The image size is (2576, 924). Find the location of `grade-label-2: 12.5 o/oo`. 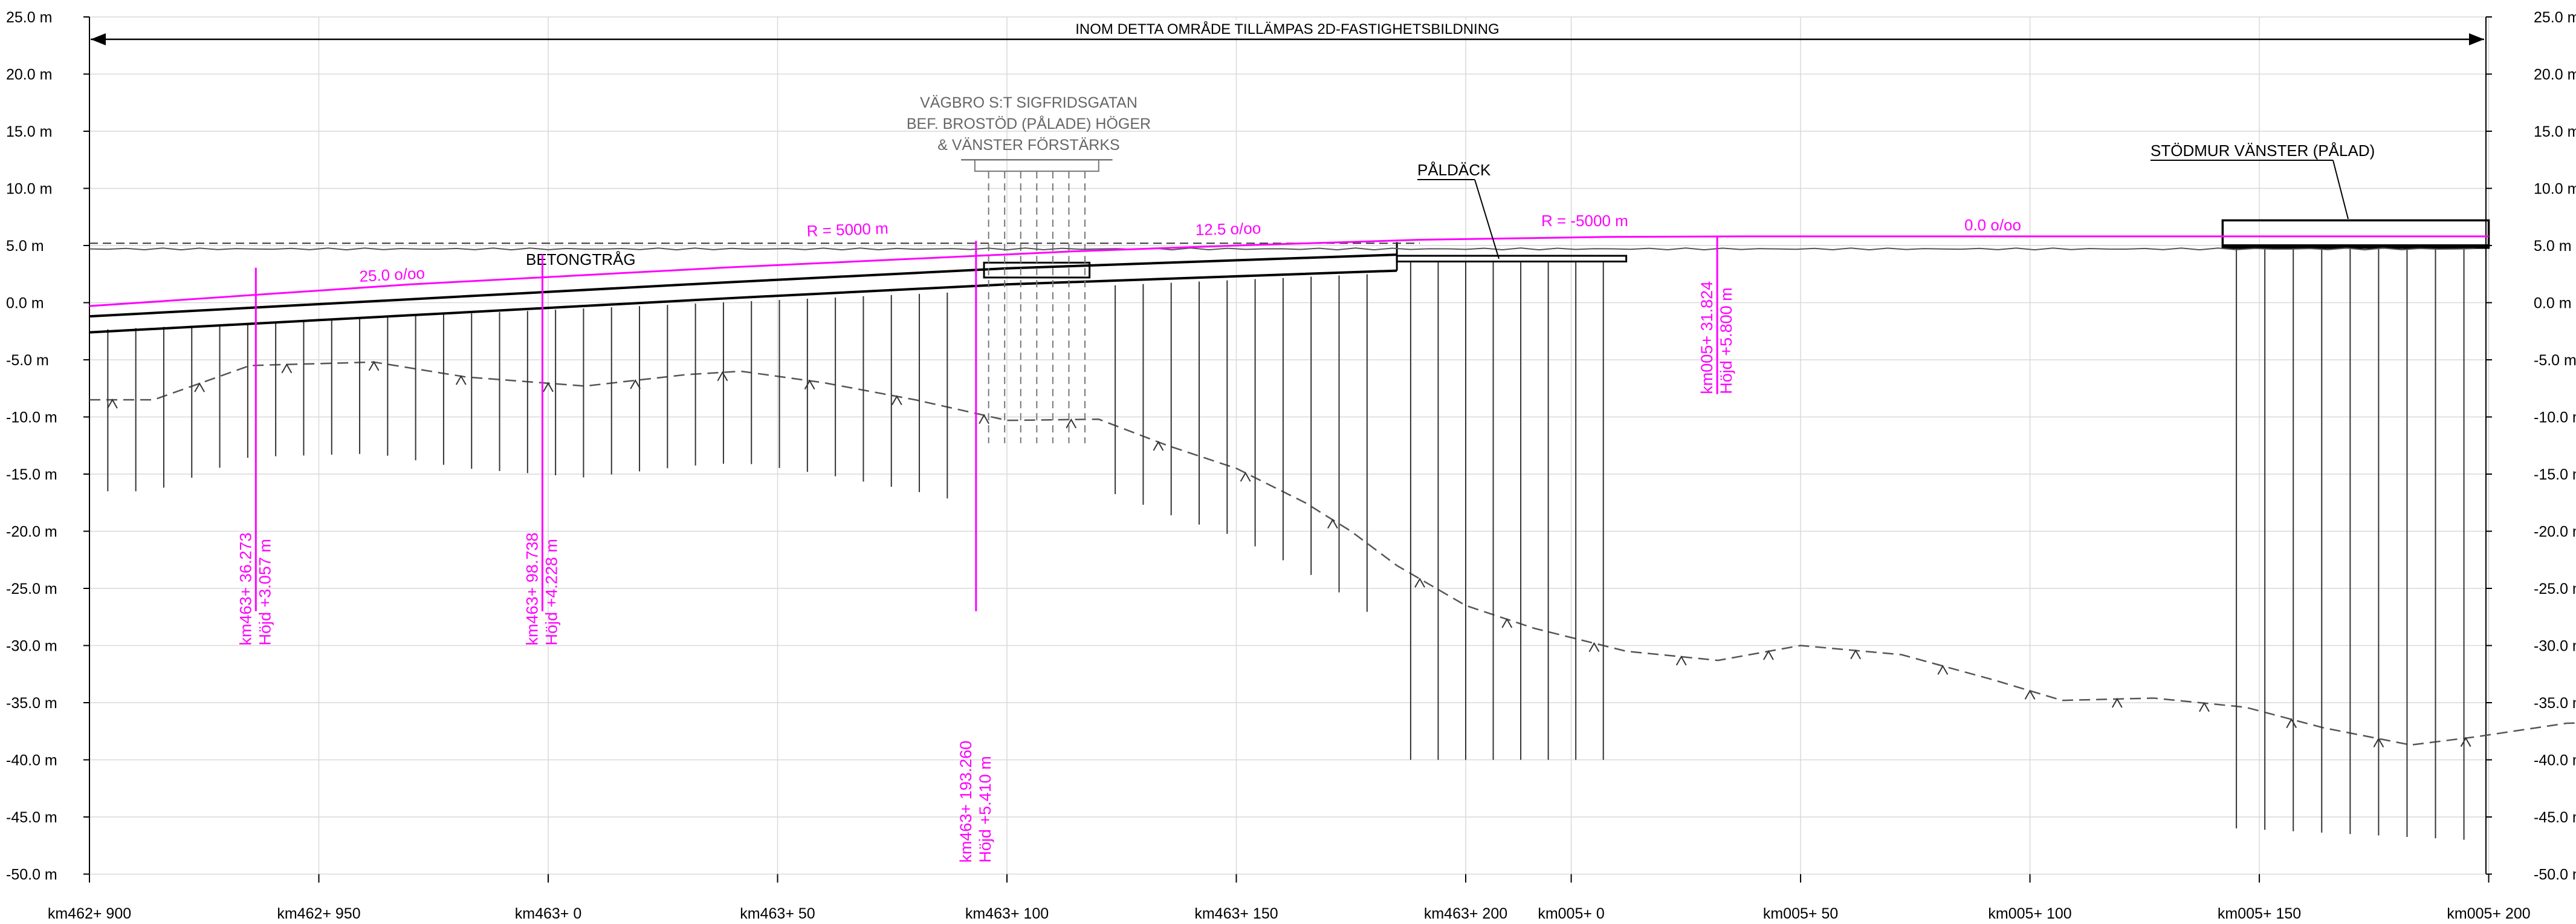

grade-label-2: 12.5 o/oo is located at coordinates (1228, 229).